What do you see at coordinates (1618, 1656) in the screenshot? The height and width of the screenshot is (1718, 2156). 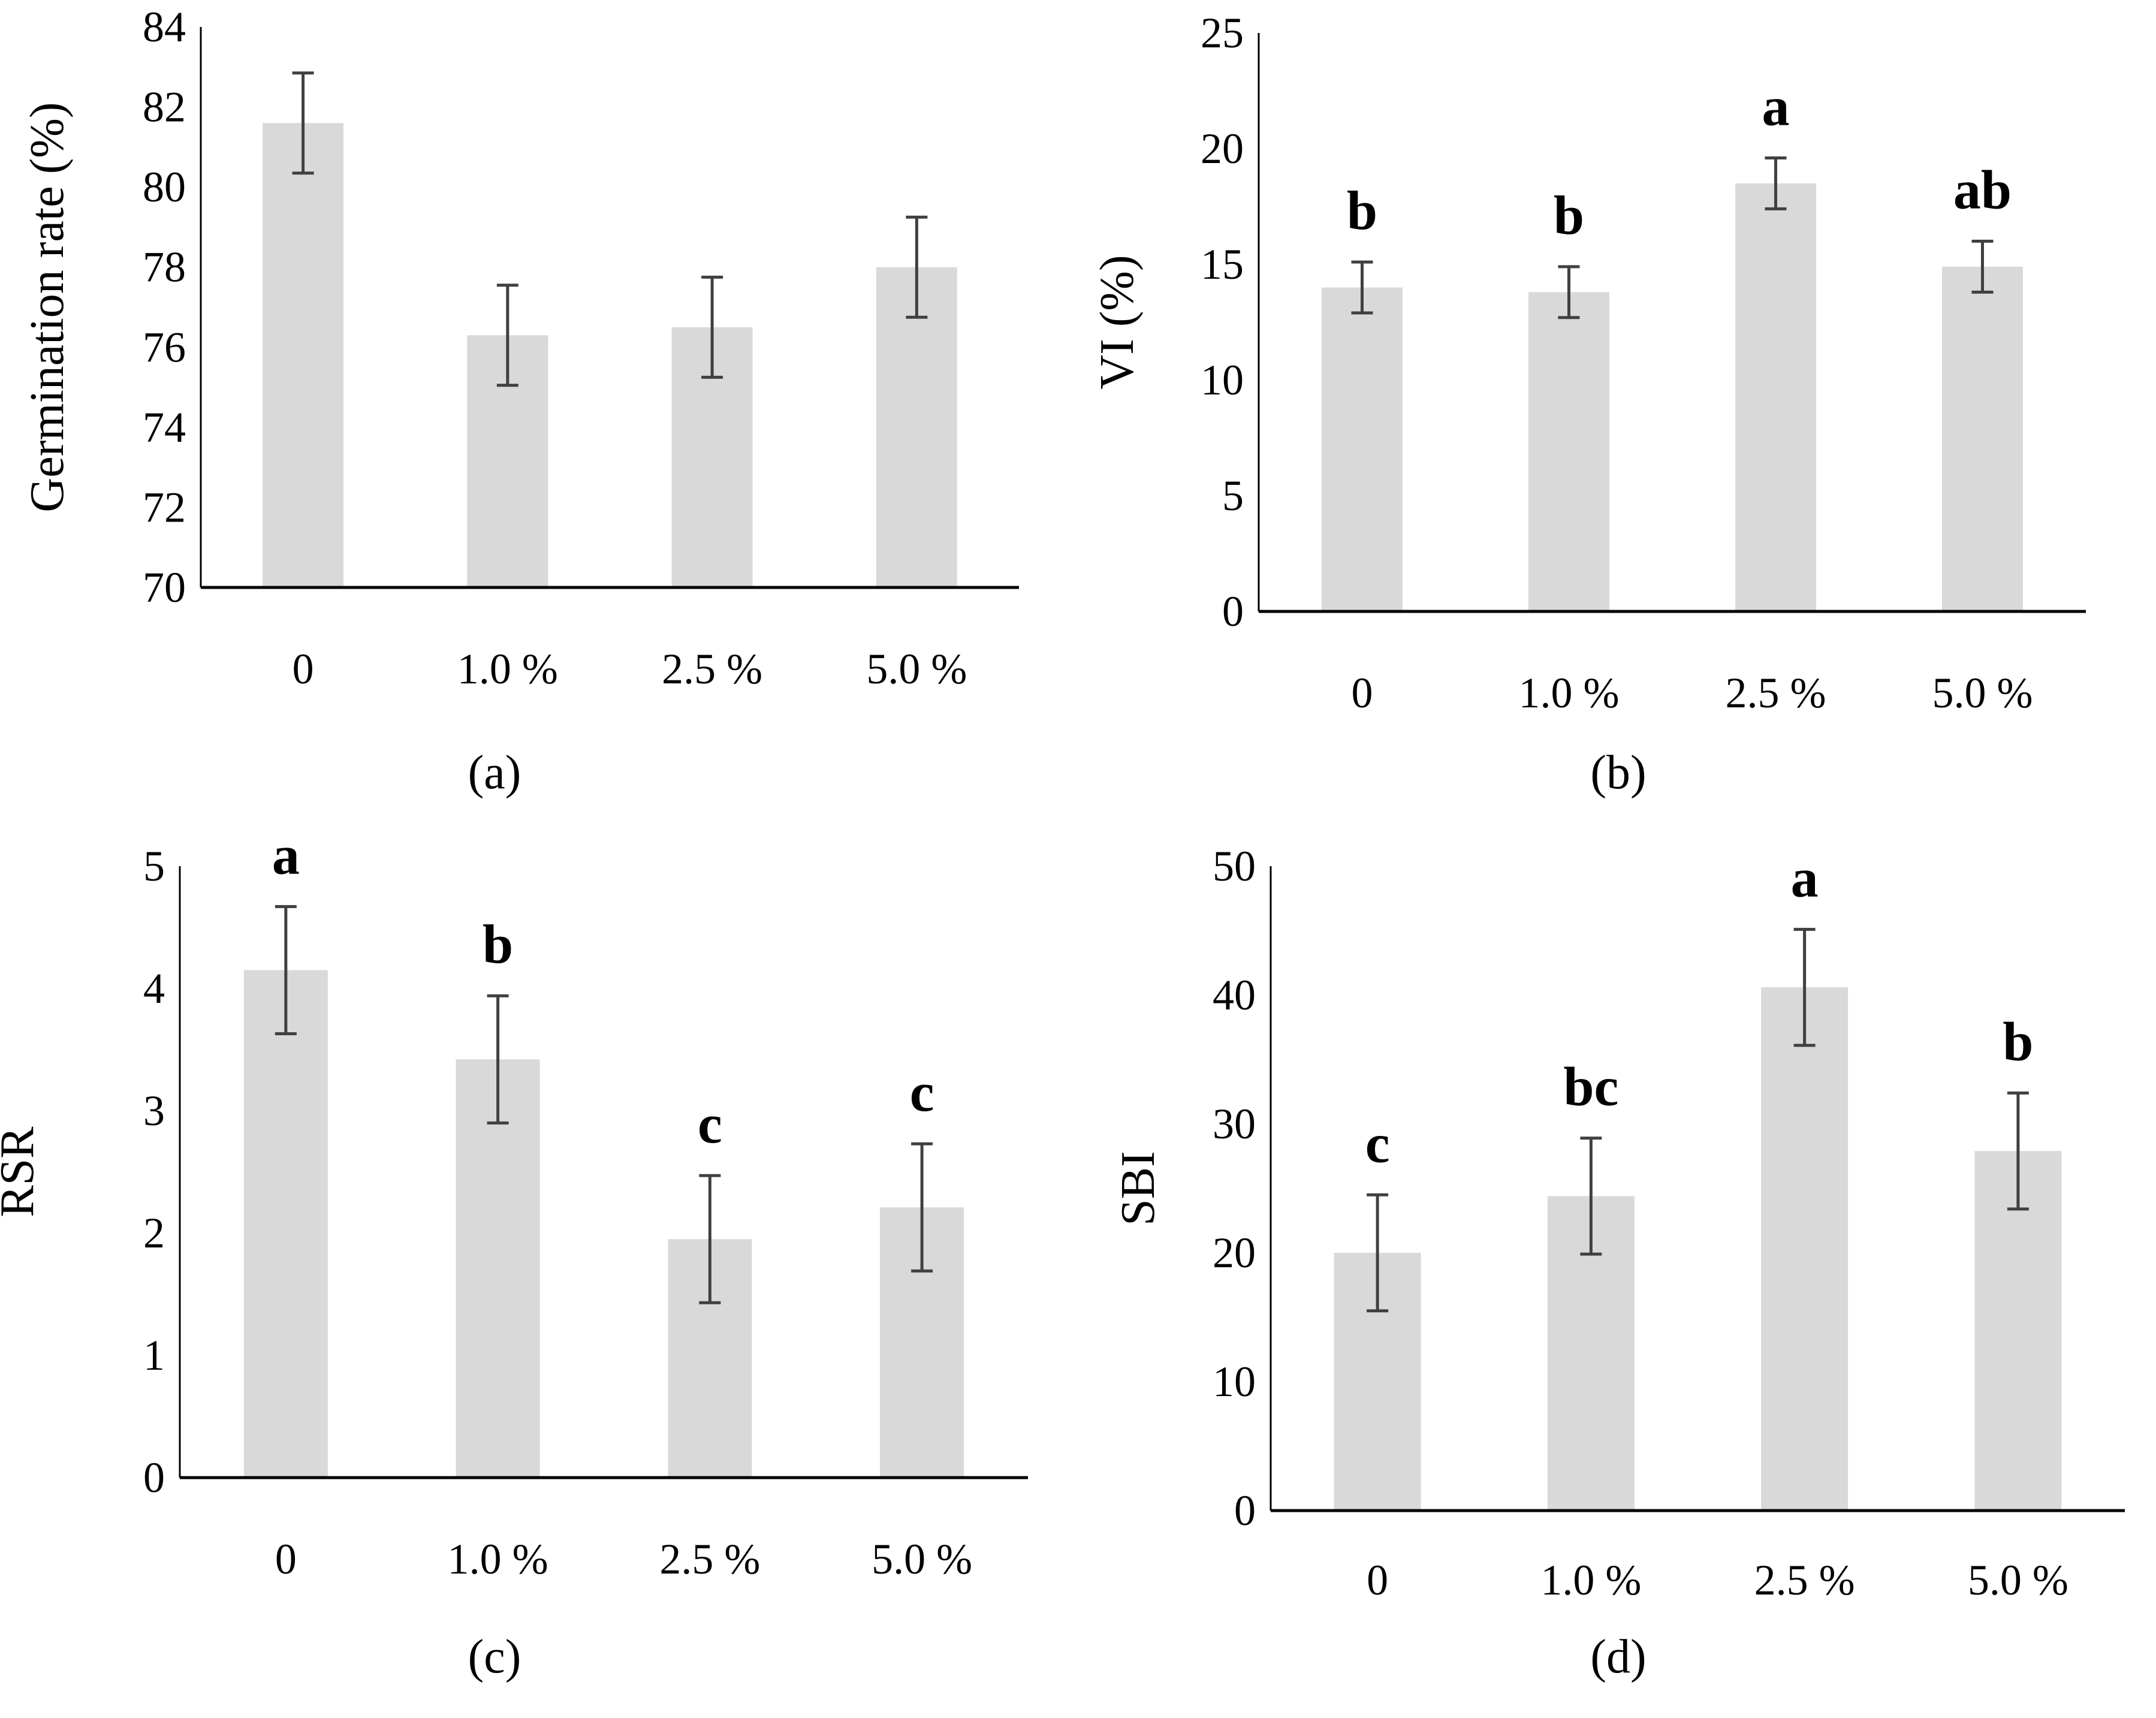 I see `panel-label: (d)` at bounding box center [1618, 1656].